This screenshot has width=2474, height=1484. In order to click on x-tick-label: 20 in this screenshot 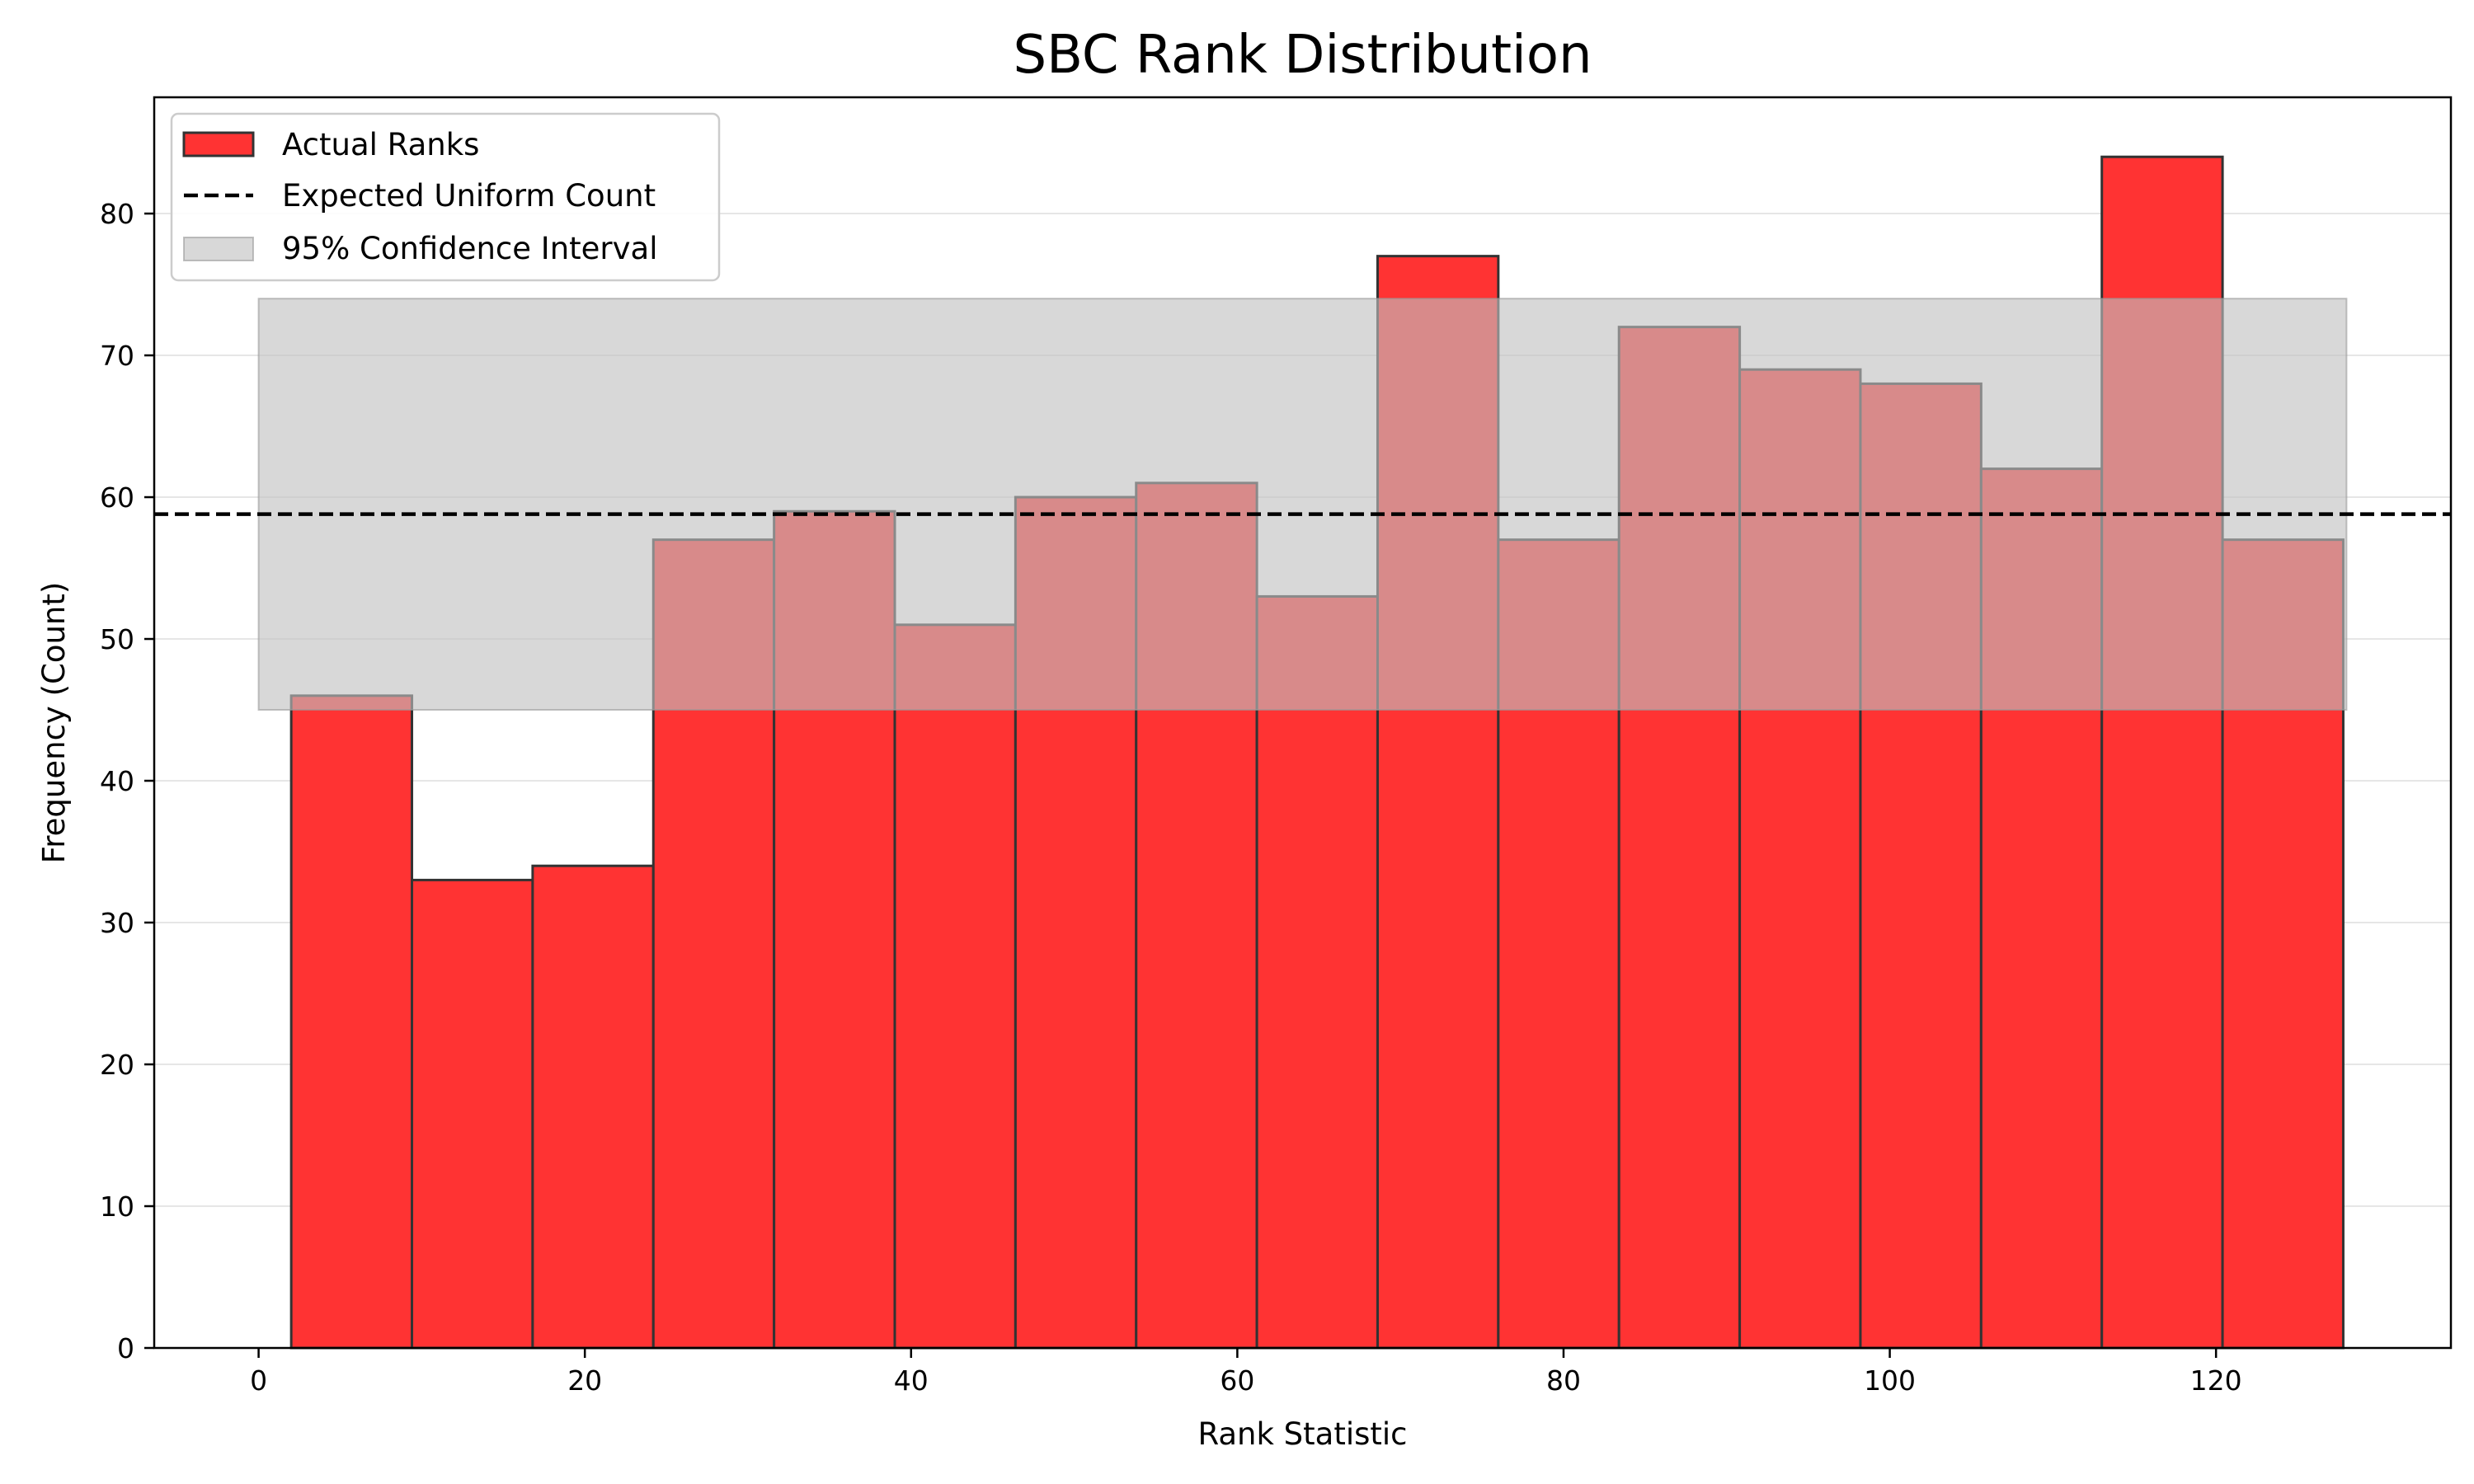, I will do `click(584, 1380)`.